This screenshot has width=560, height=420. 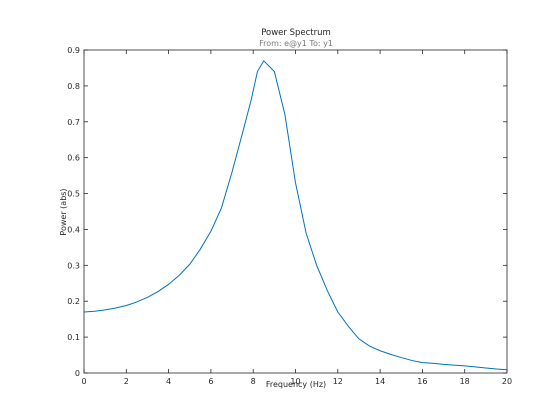 What do you see at coordinates (63, 211) in the screenshot?
I see `y-axis-label: Power (abs)` at bounding box center [63, 211].